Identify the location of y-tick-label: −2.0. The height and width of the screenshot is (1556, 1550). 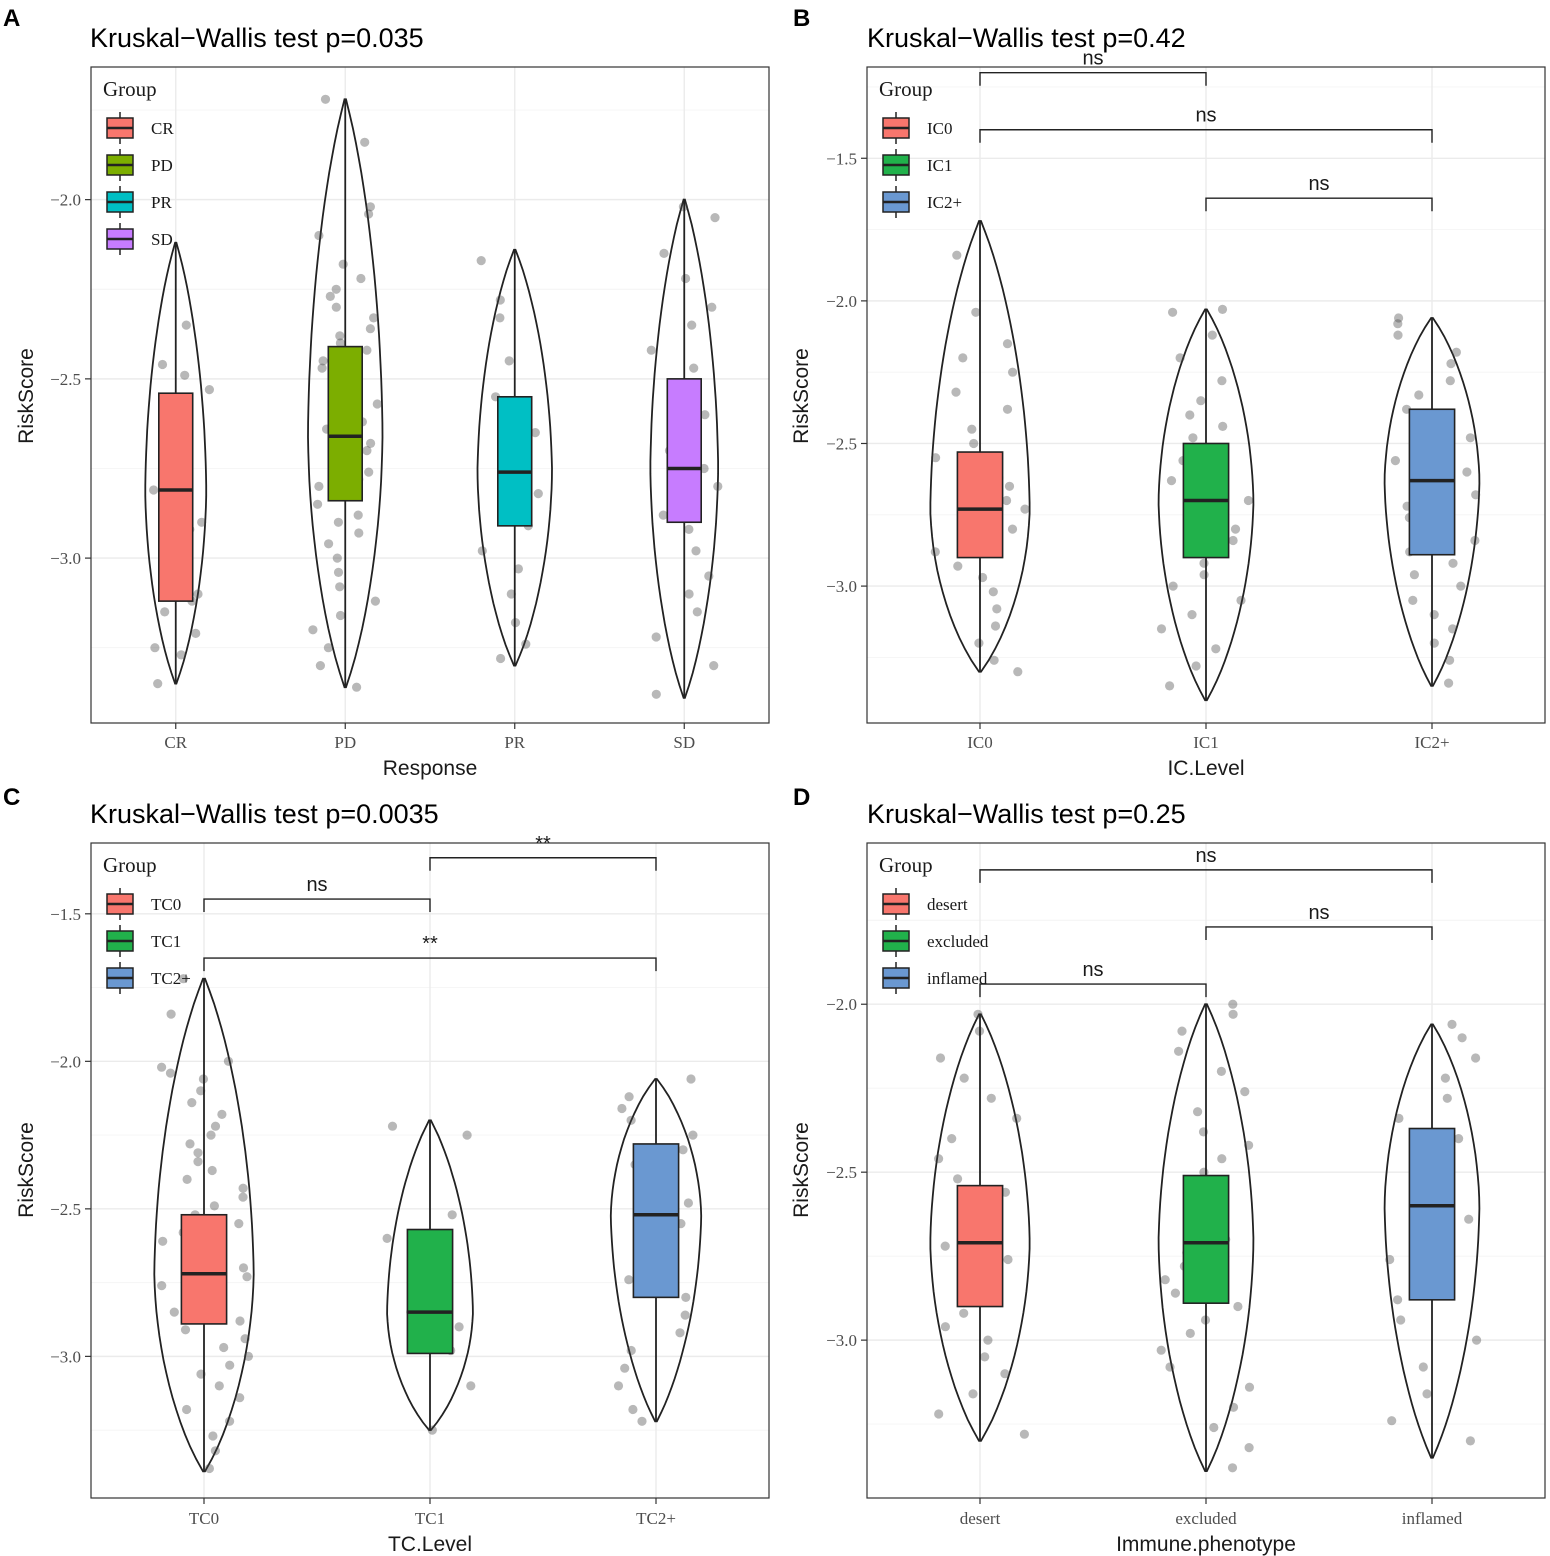
(65, 1061).